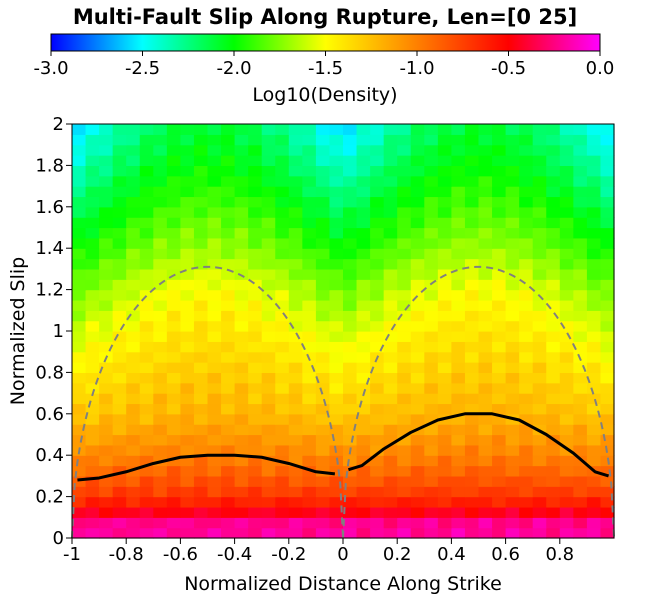  I want to click on colorbar-tick-label: -0.5, so click(508, 68).